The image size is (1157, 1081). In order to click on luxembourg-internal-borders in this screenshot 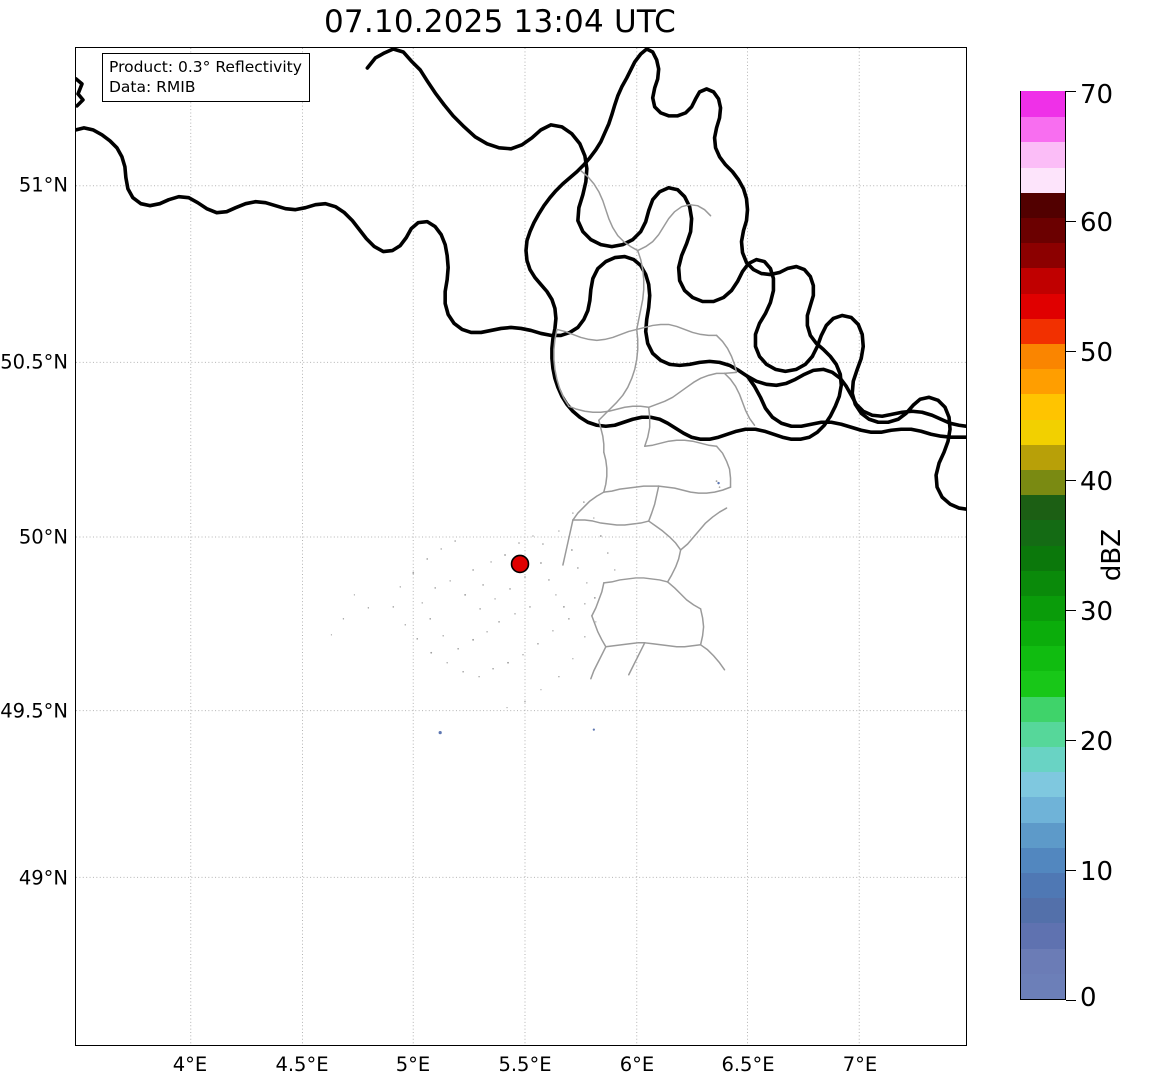, I will do `click(654, 425)`.